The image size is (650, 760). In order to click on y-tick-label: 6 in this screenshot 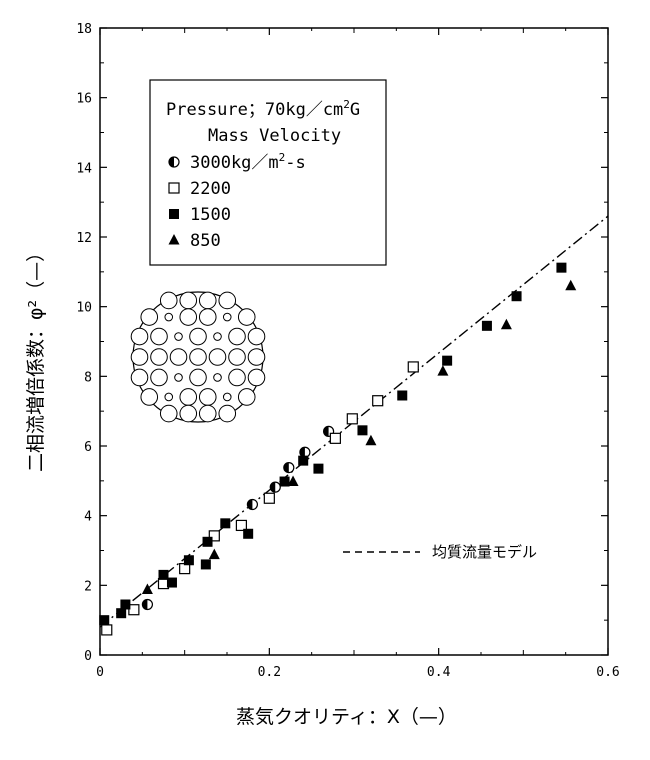, I will do `click(88, 447)`.